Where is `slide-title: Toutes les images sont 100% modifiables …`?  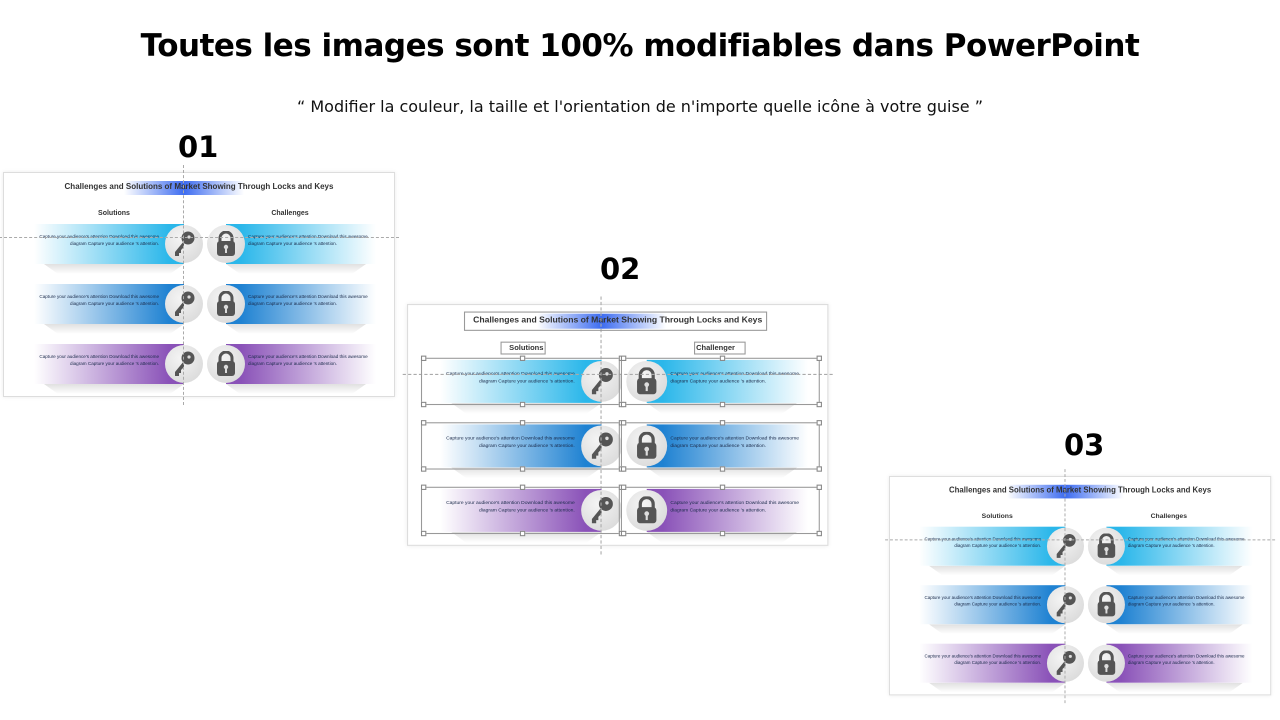 slide-title: Toutes les images sont 100% modifiables … is located at coordinates (640, 46).